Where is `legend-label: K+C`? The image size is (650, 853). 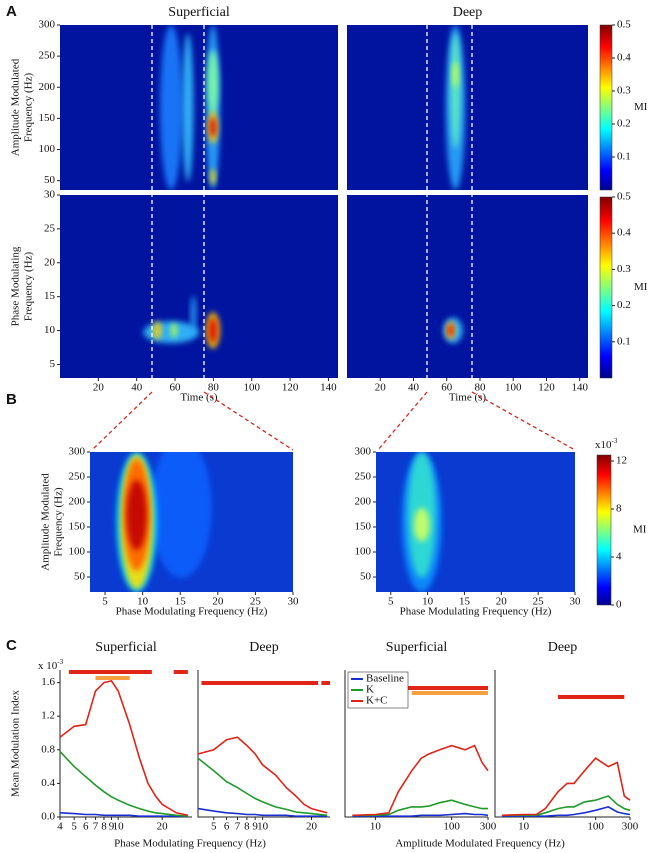
legend-label: K+C is located at coordinates (376, 701).